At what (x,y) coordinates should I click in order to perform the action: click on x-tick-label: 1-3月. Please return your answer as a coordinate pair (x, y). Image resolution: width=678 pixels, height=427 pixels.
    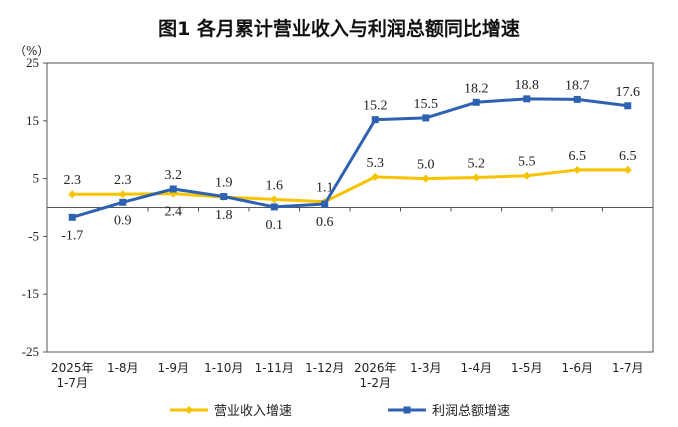
    Looking at the image, I should click on (426, 368).